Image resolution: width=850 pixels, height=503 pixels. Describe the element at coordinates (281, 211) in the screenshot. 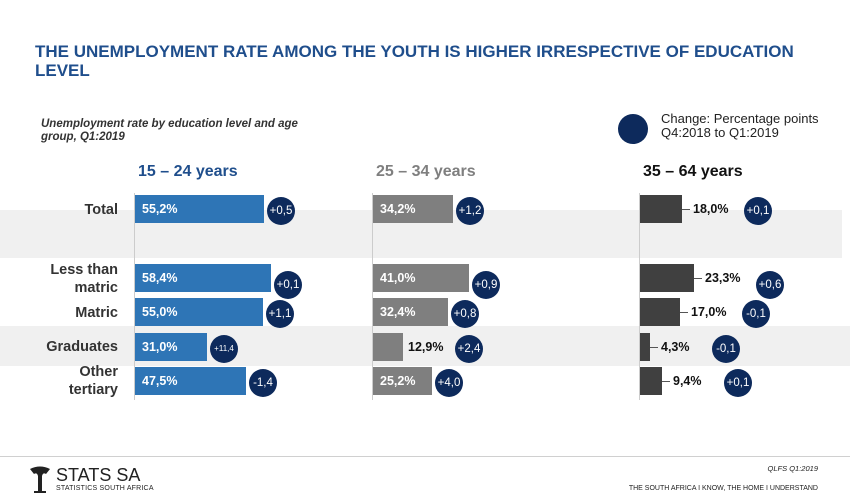

I see `change-bubble: +0,5` at that location.